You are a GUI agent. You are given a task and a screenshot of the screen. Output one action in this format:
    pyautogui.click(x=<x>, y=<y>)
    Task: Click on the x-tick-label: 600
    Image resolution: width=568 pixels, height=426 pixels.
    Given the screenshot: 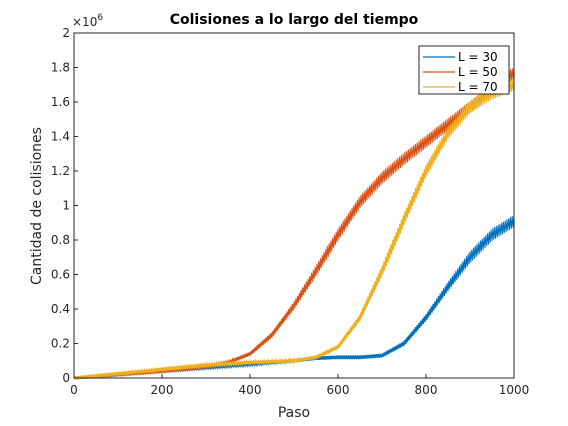 What is the action you would take?
    pyautogui.click(x=338, y=390)
    